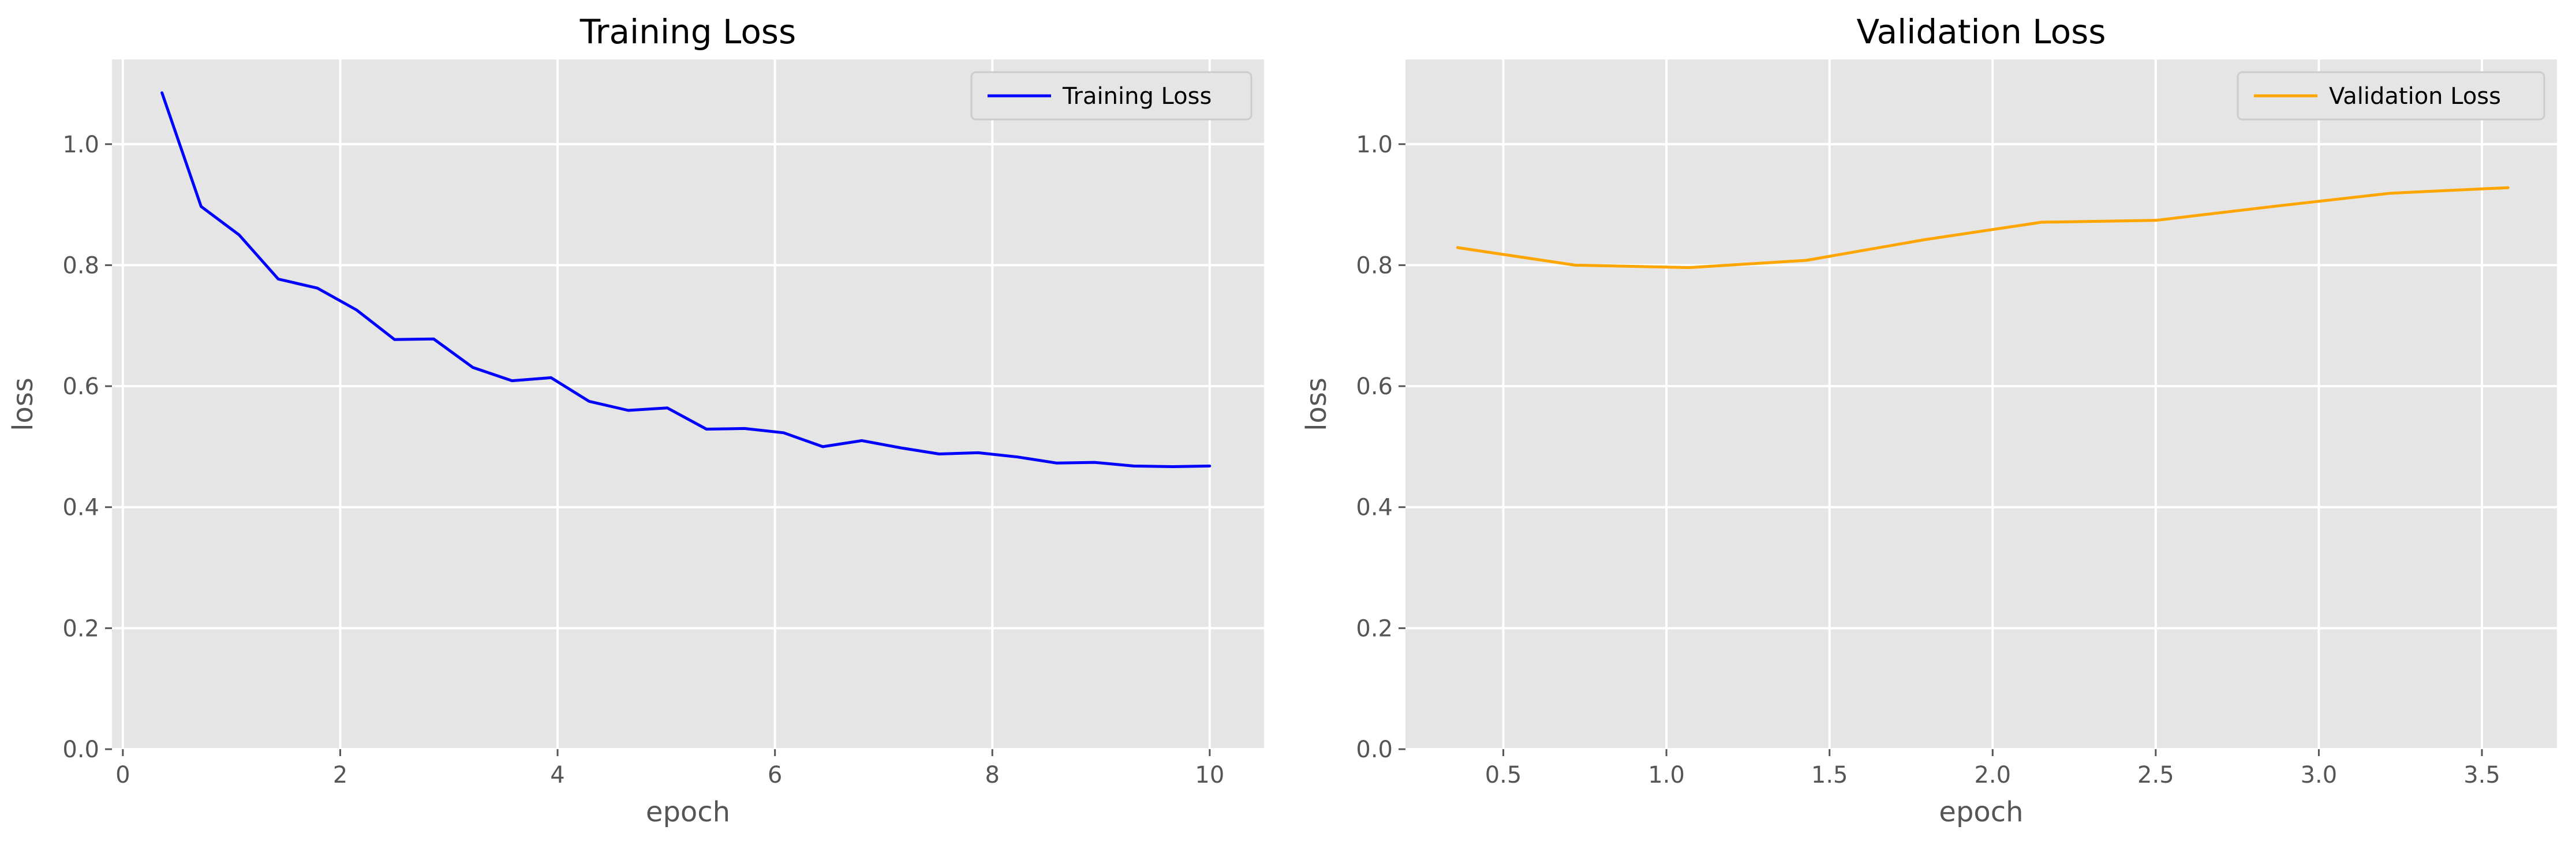  Describe the element at coordinates (1209, 775) in the screenshot. I see `training-x-tick-label: 10` at that location.